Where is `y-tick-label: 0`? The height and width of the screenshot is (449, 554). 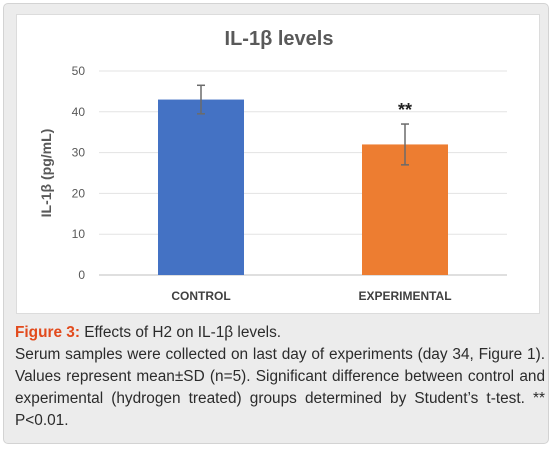 y-tick-label: 0 is located at coordinates (81, 275).